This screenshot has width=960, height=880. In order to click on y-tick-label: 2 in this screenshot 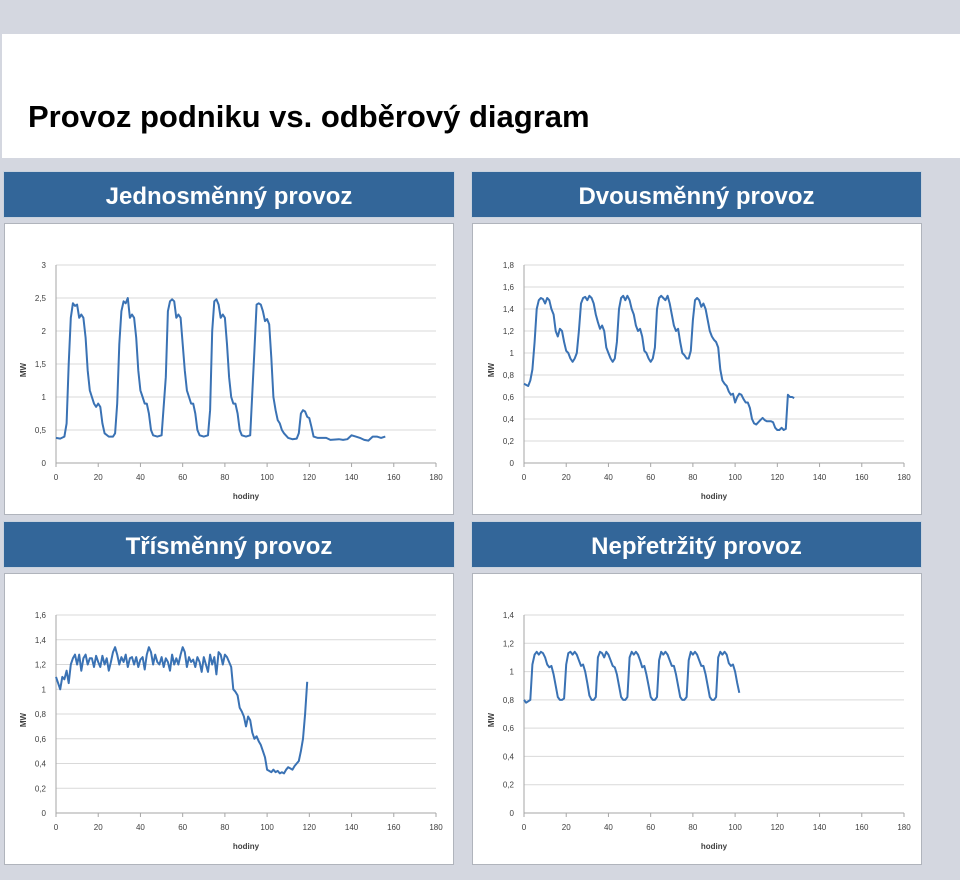, I will do `click(44, 331)`.